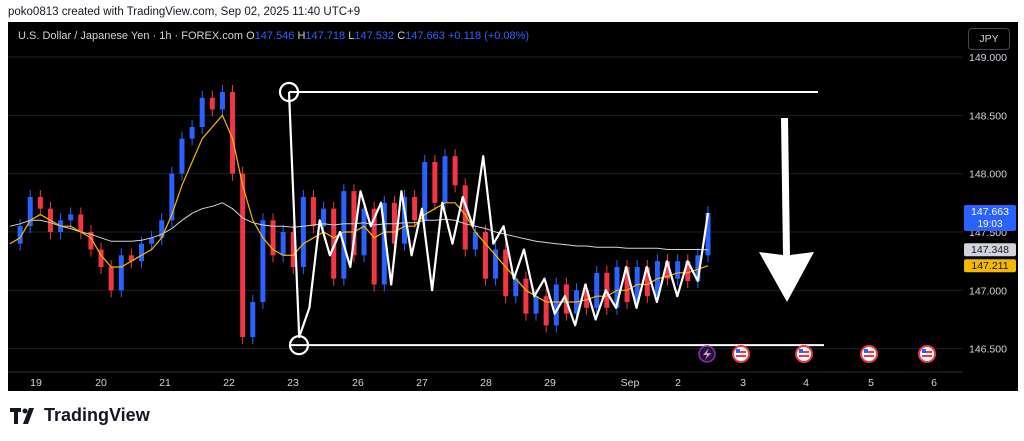  I want to click on low-value: 147.532, so click(374, 36).